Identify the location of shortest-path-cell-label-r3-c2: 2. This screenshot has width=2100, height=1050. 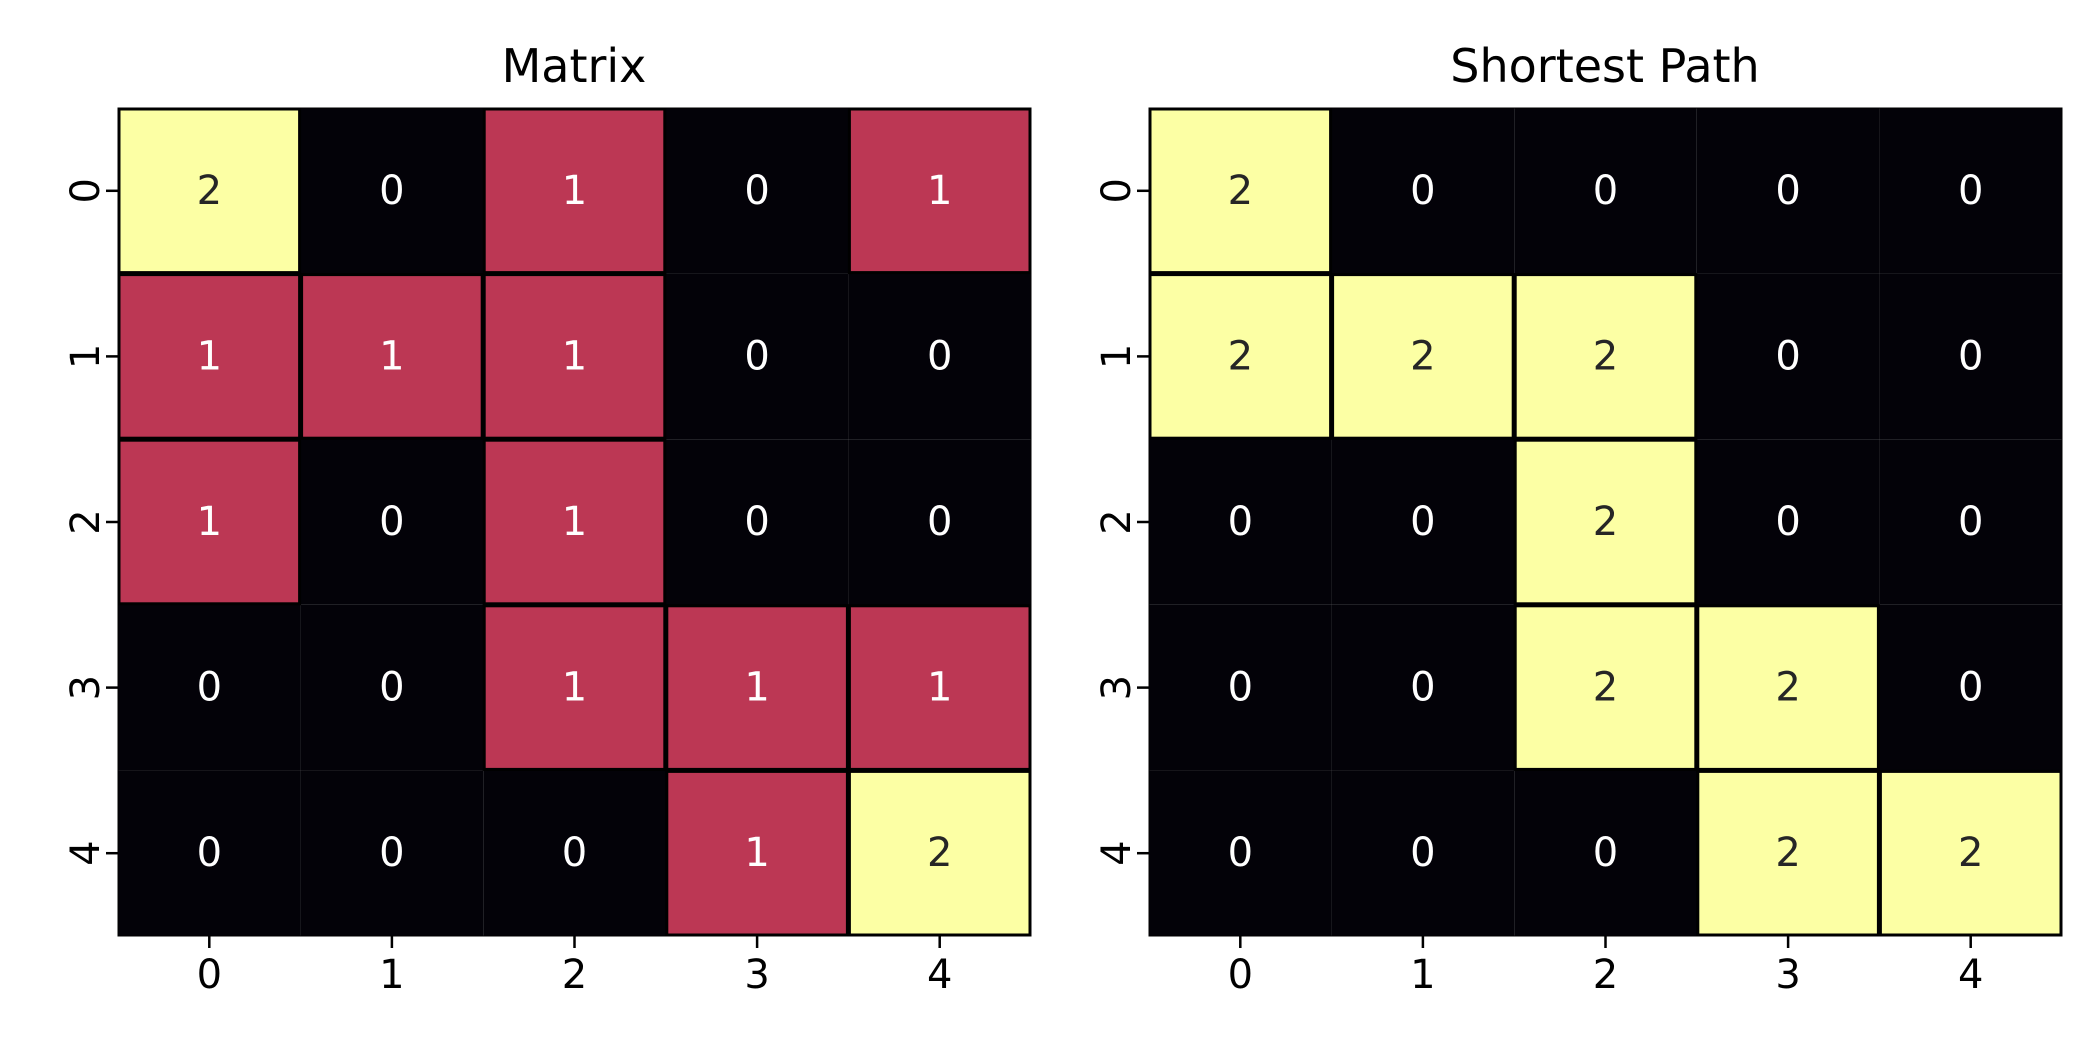
(1605, 688).